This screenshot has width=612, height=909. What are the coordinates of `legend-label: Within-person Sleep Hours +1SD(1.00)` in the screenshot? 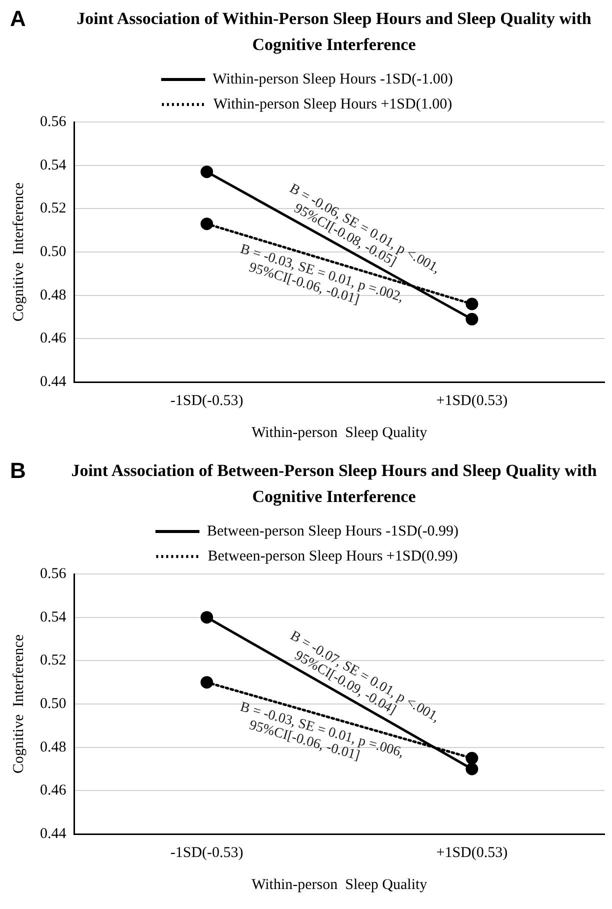 It's located at (332, 104).